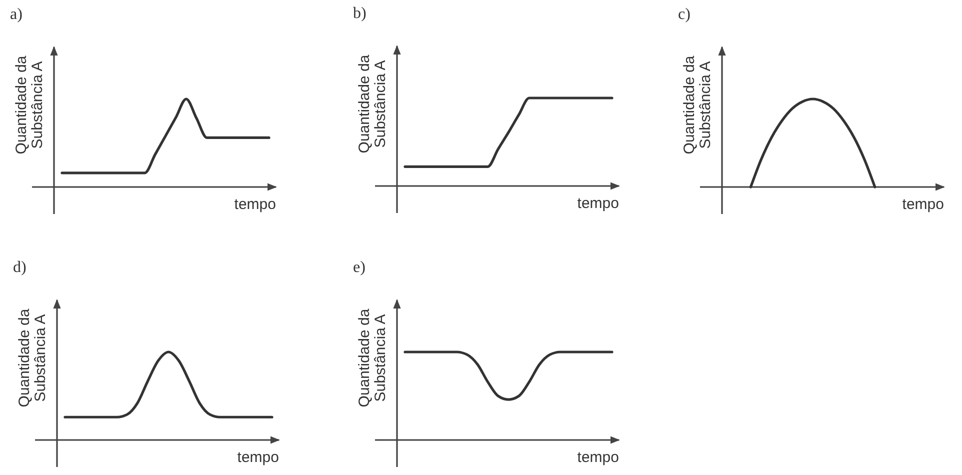  Describe the element at coordinates (684, 14) in the screenshot. I see `chart-title: c)` at that location.